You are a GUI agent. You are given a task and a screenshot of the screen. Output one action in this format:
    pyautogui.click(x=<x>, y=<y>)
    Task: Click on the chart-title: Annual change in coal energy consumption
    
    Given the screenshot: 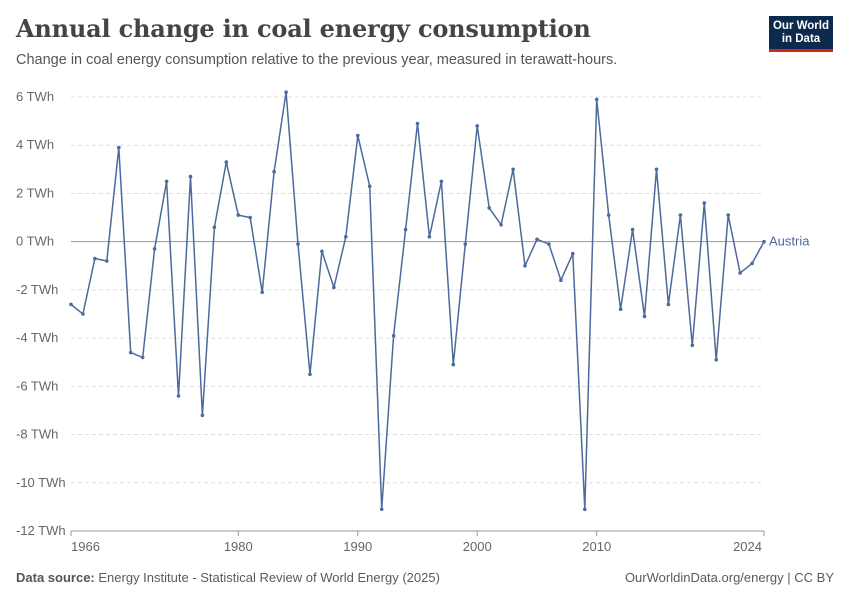 What is the action you would take?
    pyautogui.click(x=303, y=28)
    